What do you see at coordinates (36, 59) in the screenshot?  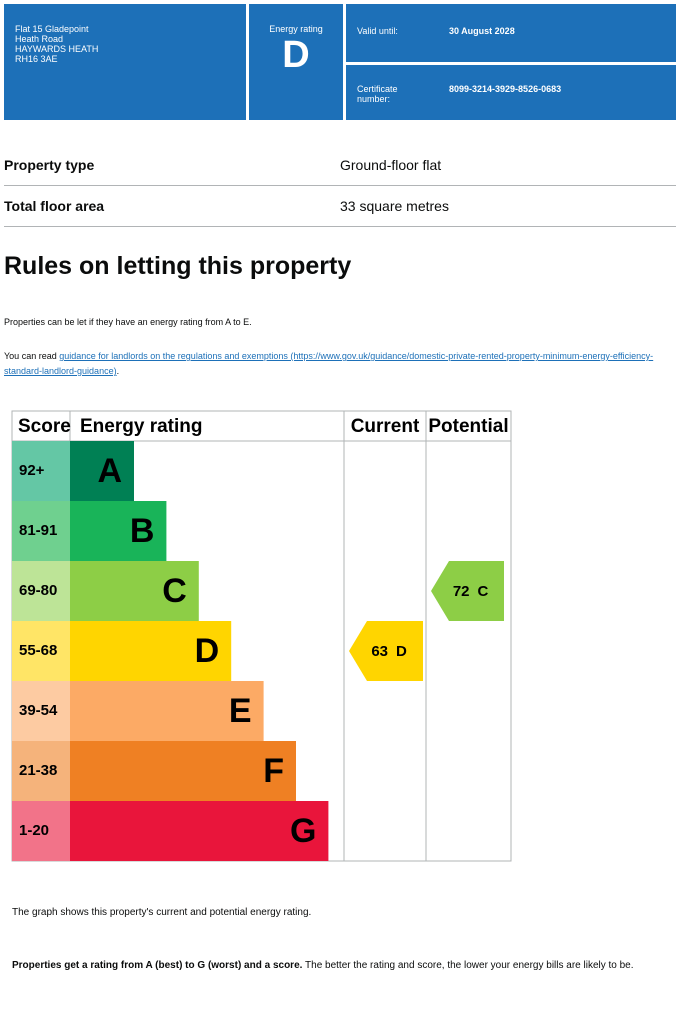 I see `address-line: RH16 3AE` at bounding box center [36, 59].